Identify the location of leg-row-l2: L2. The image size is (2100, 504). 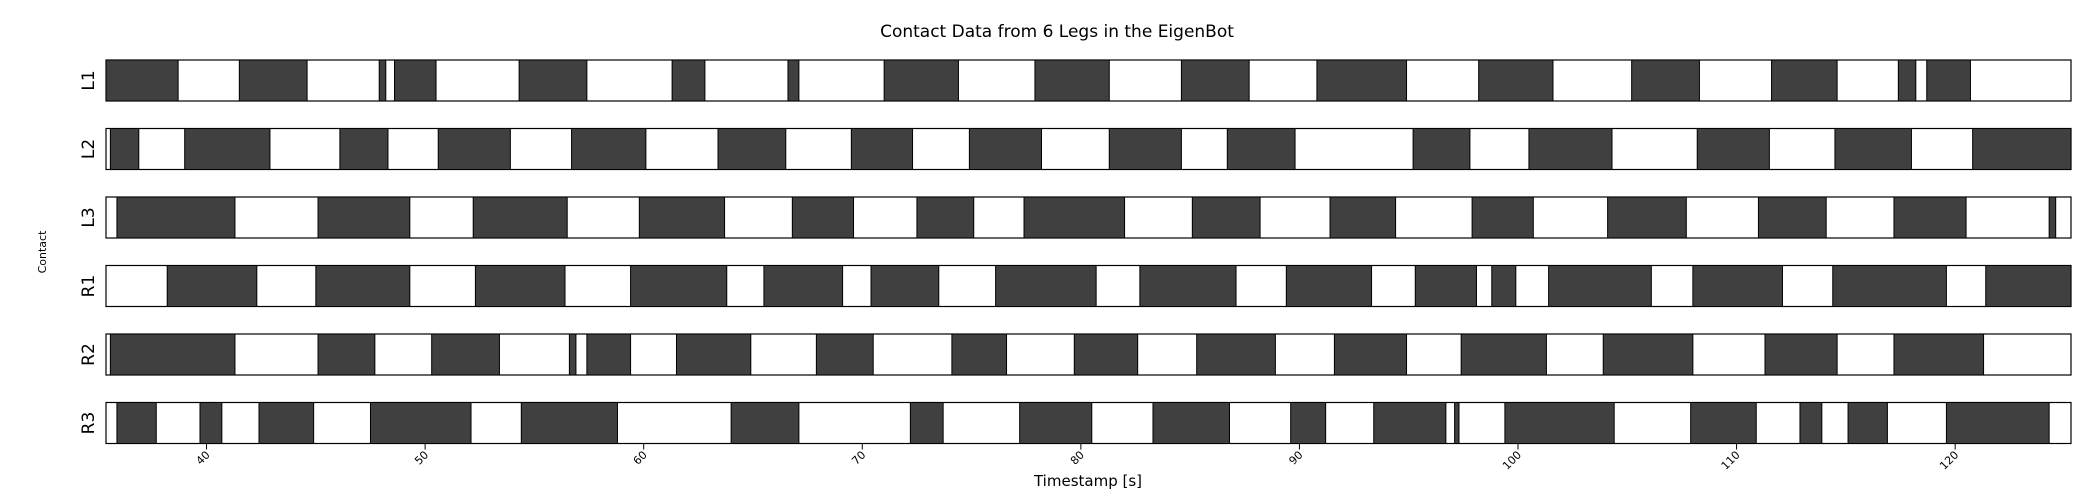
(1075, 149).